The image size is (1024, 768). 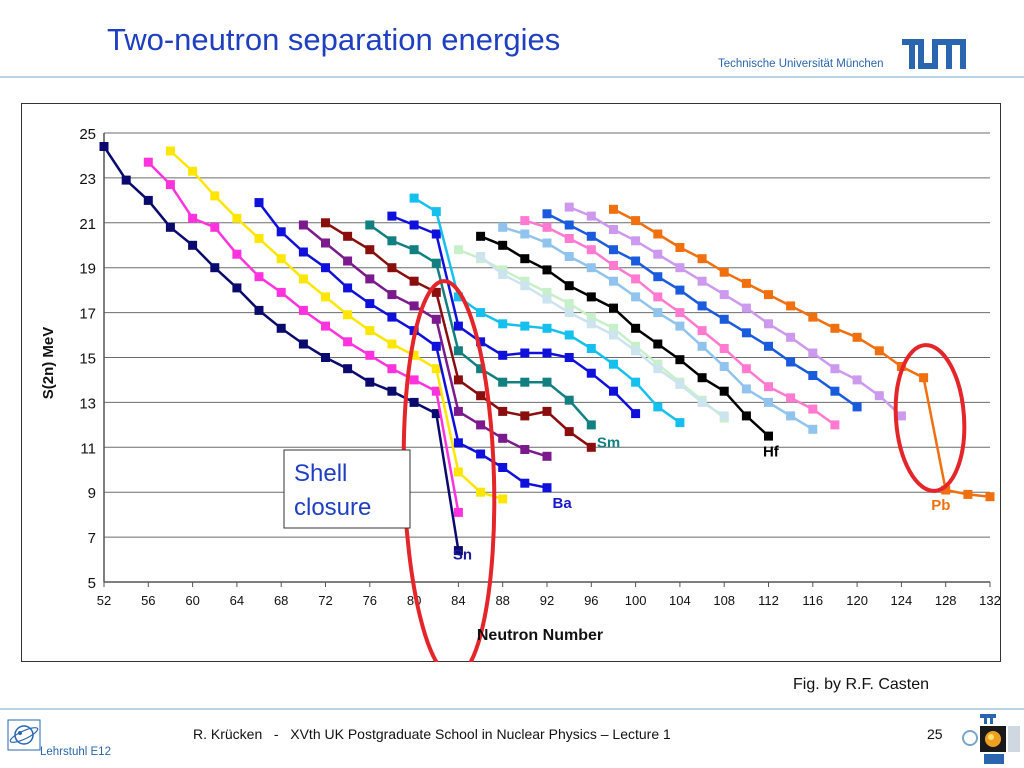 I want to click on y-tick-label: 5, so click(x=92, y=583).